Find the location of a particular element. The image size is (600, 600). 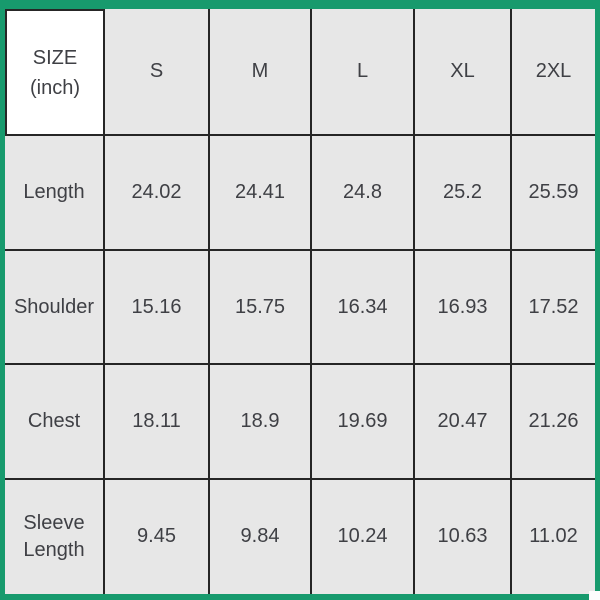

value-cell: 19.69 is located at coordinates (363, 422).